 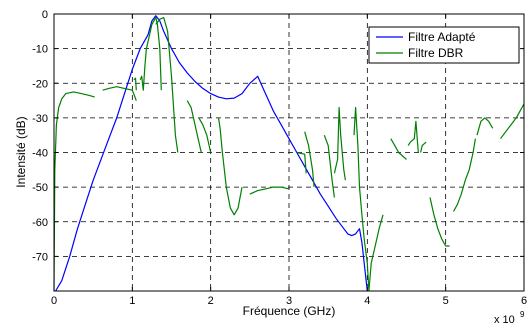 What do you see at coordinates (289, 301) in the screenshot?
I see `x-tick-label: 3` at bounding box center [289, 301].